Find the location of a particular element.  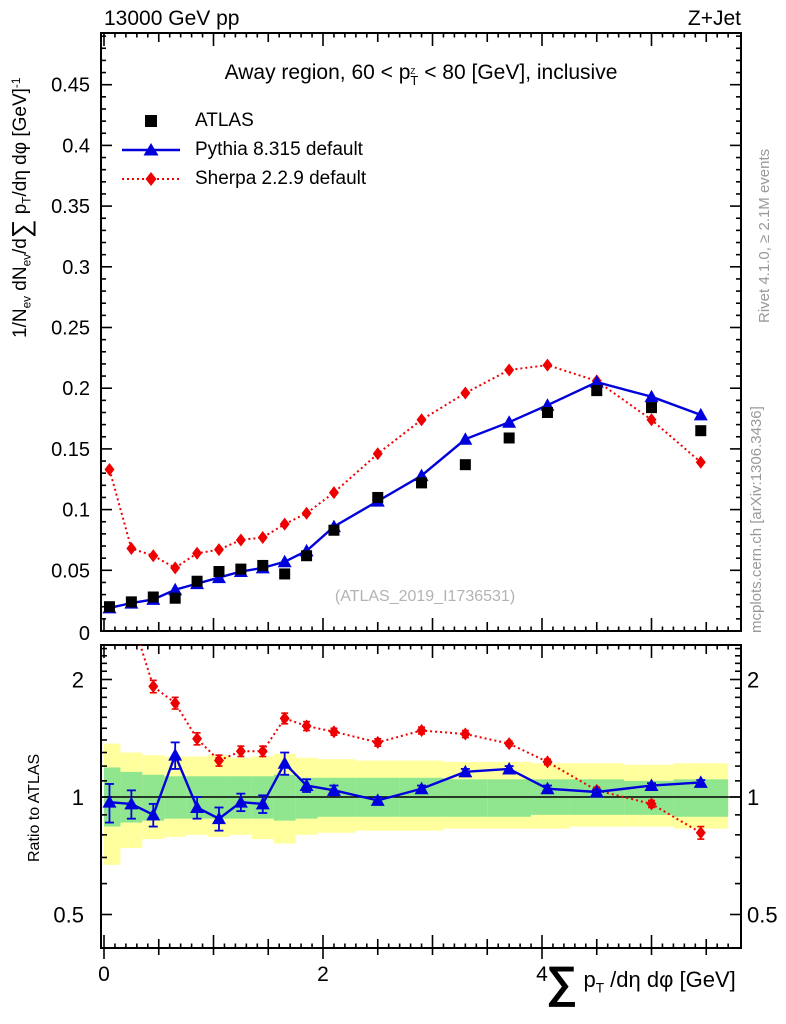

y-axis-title: 1/Nev dNev/d∑ pT/dη dφ [GeV]-1 is located at coordinates (21, 207).